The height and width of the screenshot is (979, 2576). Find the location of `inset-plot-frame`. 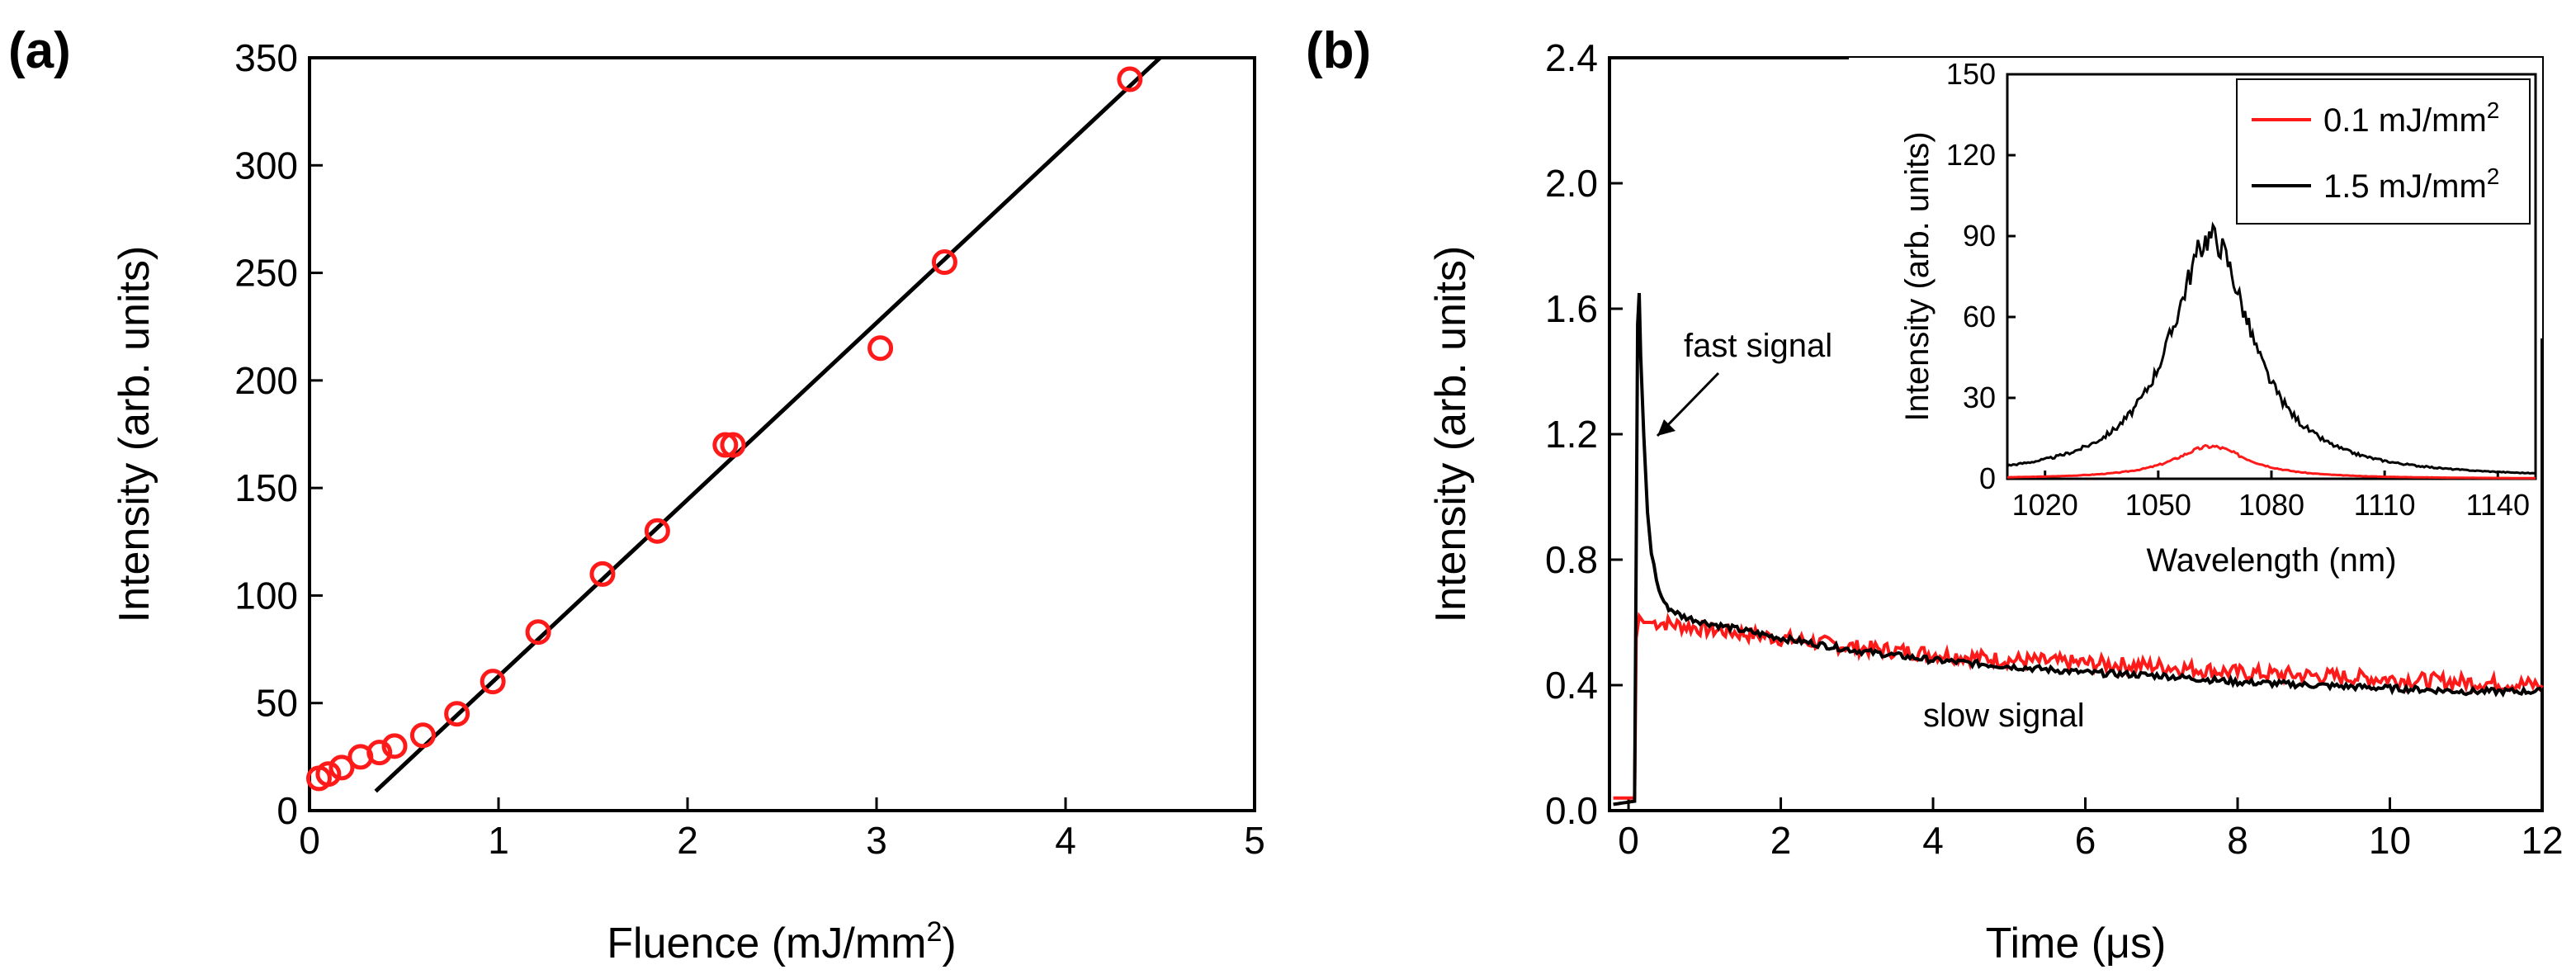

inset-plot-frame is located at coordinates (2271, 276).